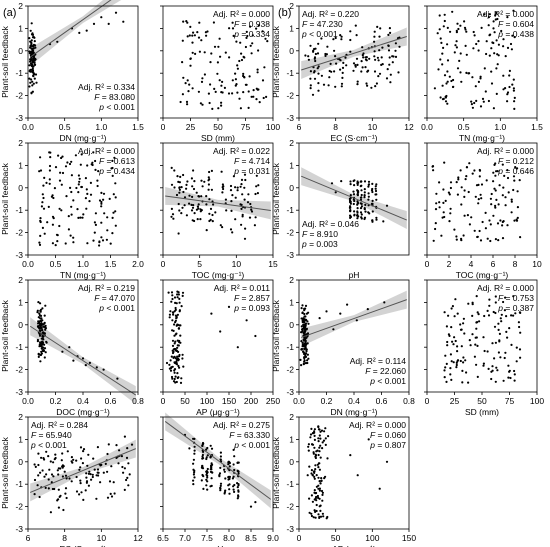 The image size is (550, 547). Describe the element at coordinates (299, 538) in the screenshot. I see `x-tick-label: 0` at that location.